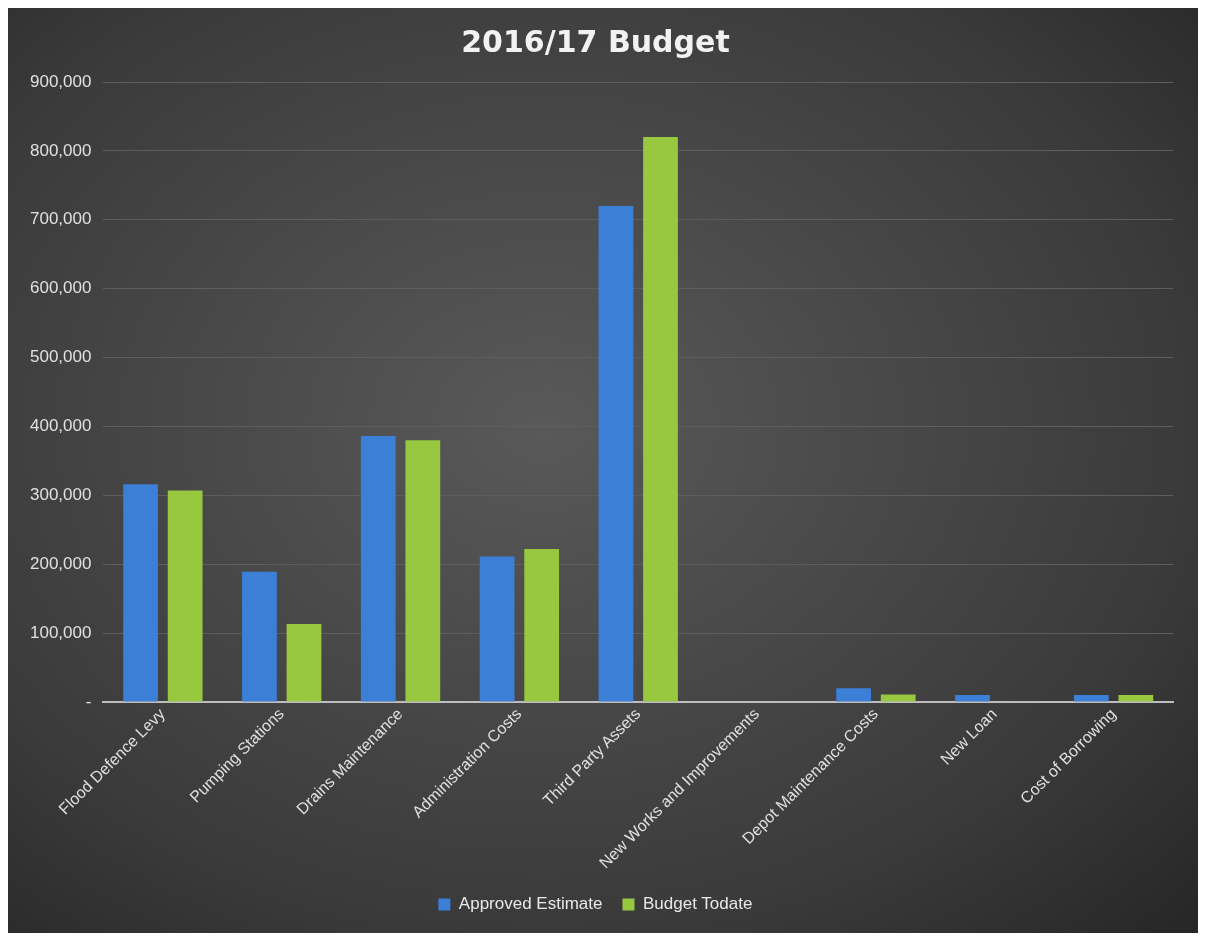 The height and width of the screenshot is (943, 1207). Describe the element at coordinates (61, 219) in the screenshot. I see `y-tick-label: 700,000` at that location.